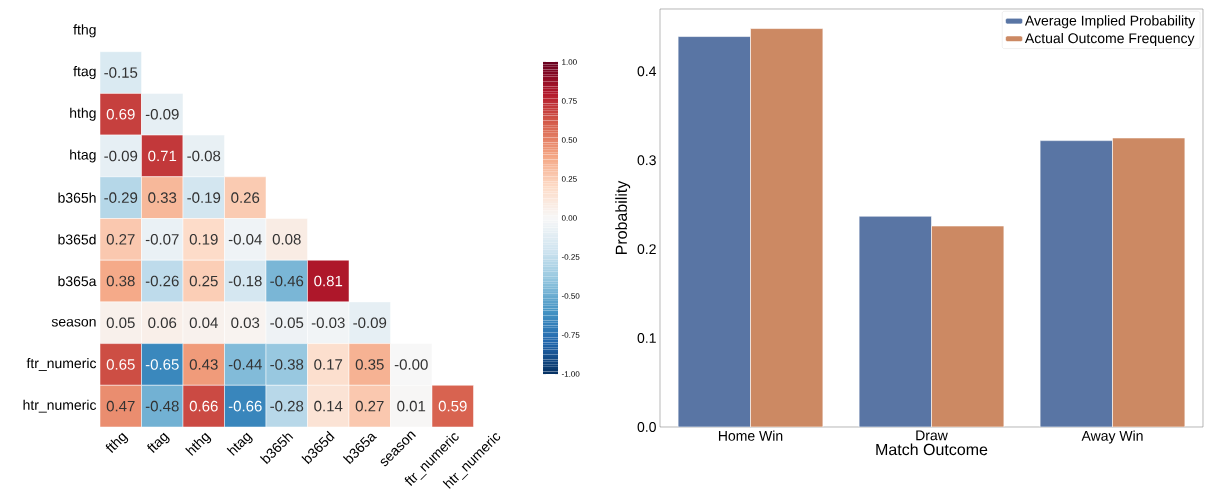 The image size is (1205, 500). I want to click on x-axis-title: Match Outcome, so click(932, 449).